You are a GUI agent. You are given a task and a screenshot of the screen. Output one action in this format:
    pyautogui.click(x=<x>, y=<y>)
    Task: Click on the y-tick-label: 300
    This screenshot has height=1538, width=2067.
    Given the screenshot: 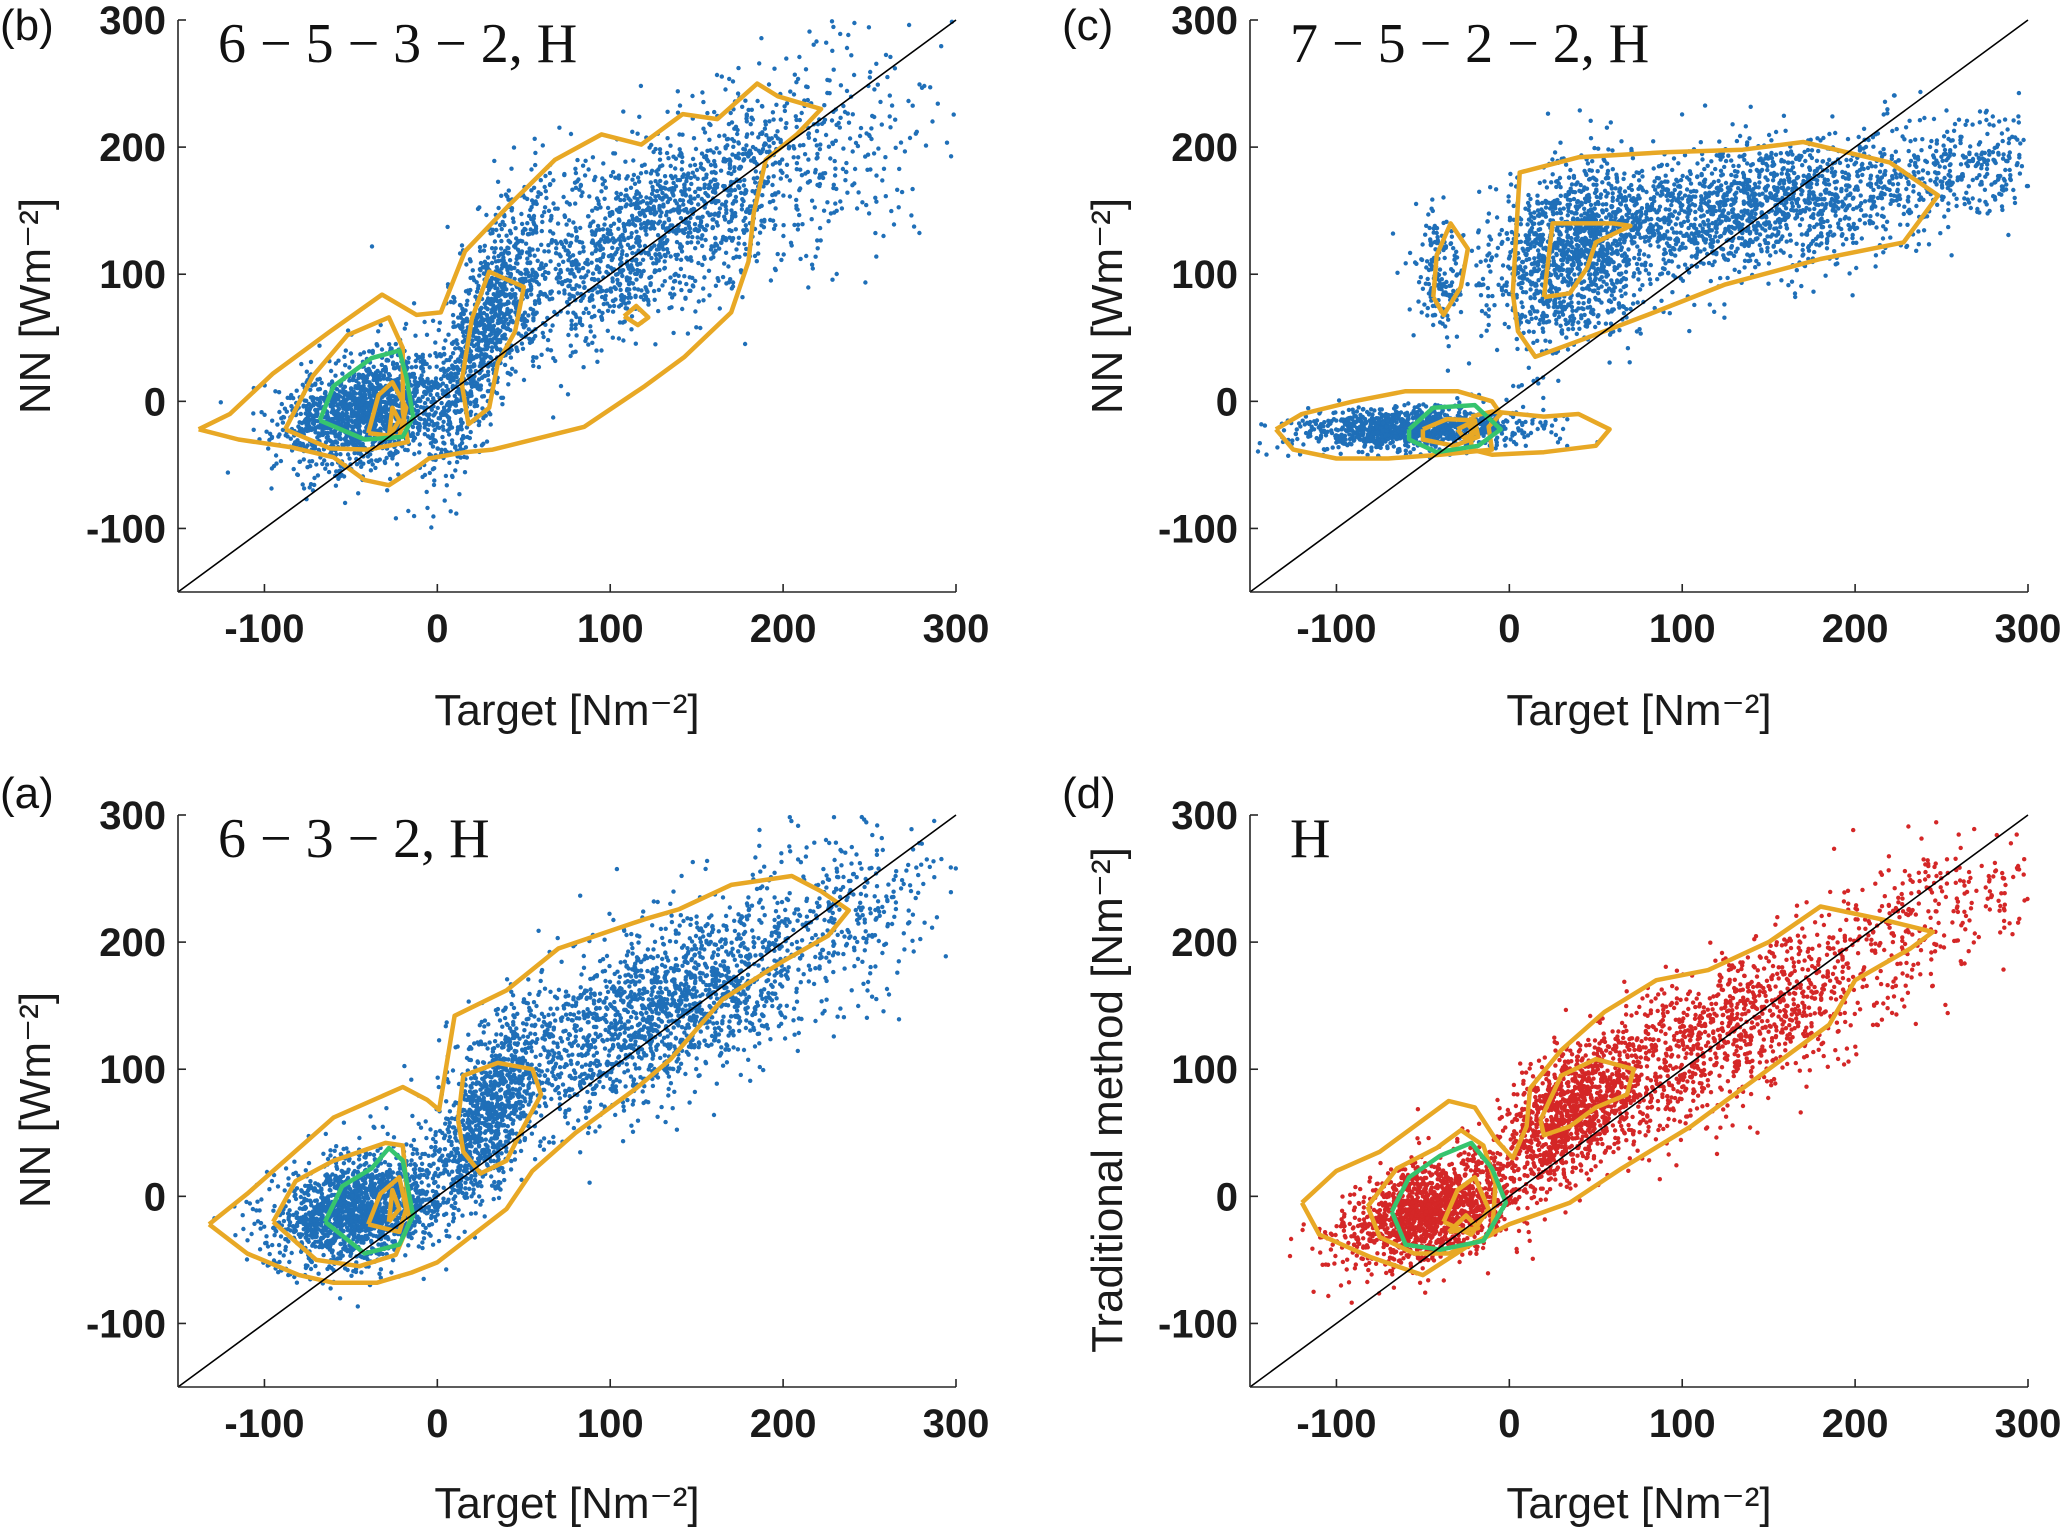 What is the action you would take?
    pyautogui.click(x=132, y=21)
    